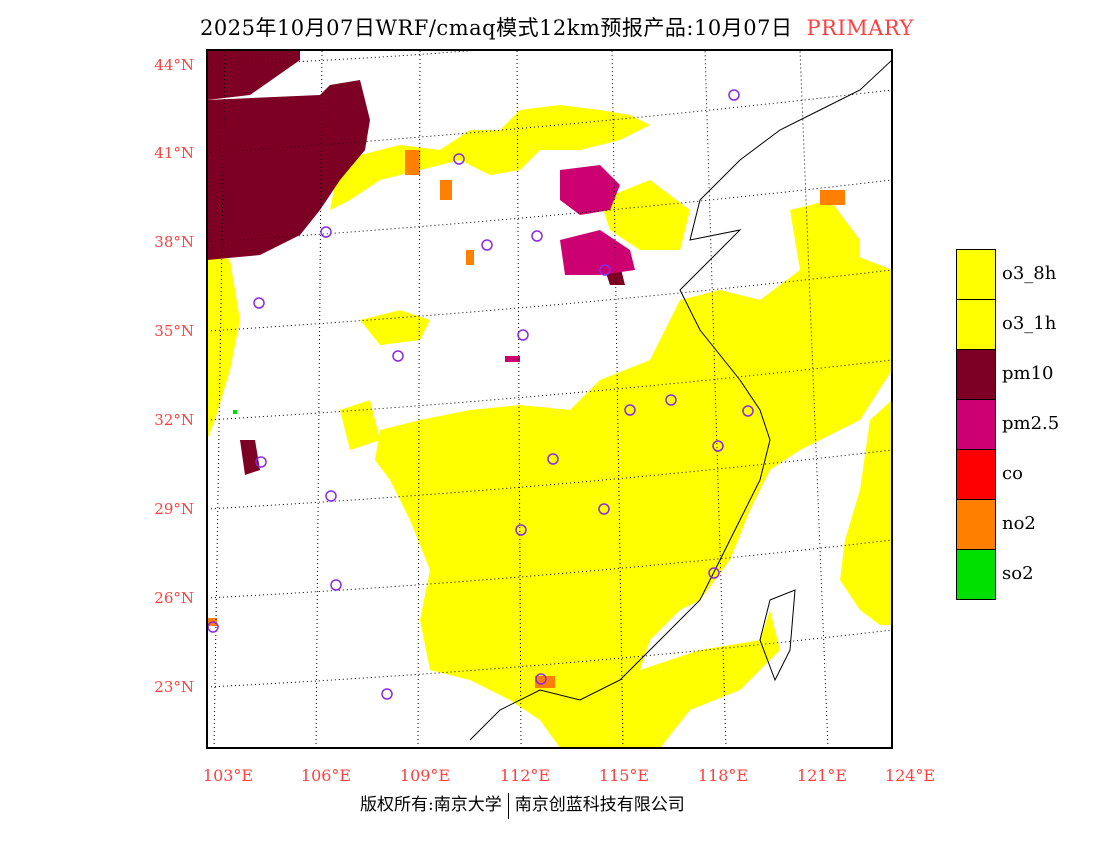 The height and width of the screenshot is (850, 1100). What do you see at coordinates (1029, 323) in the screenshot?
I see `legend-label: o3_1h` at bounding box center [1029, 323].